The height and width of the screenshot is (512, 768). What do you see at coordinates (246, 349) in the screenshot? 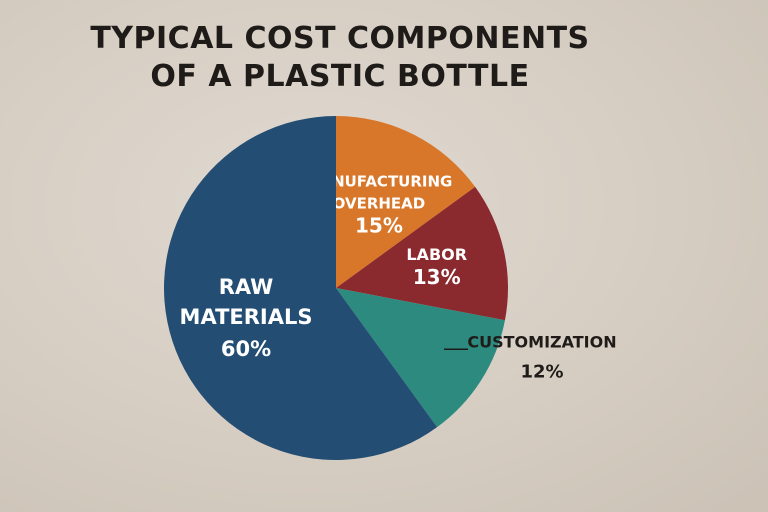
I see `slice-value-raw-materials: 60%` at bounding box center [246, 349].